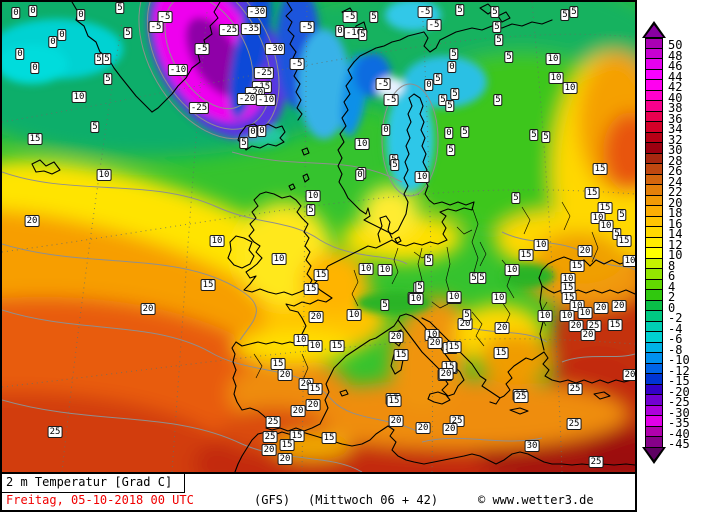 The height and width of the screenshot is (513, 704). What do you see at coordinates (679, 444) in the screenshot?
I see `scale-tick-label: -45` at bounding box center [679, 444].